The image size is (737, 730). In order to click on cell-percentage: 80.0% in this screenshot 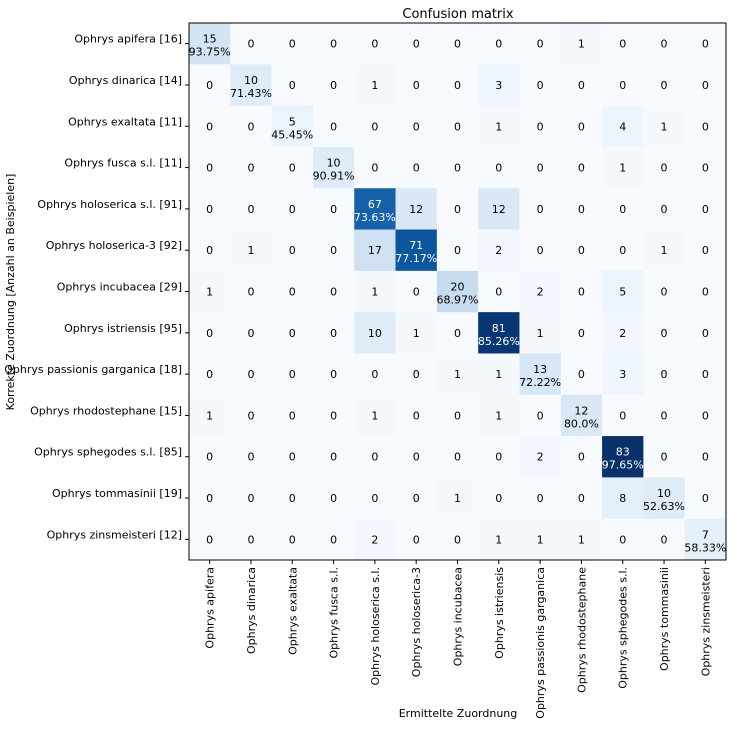, I will do `click(581, 423)`.